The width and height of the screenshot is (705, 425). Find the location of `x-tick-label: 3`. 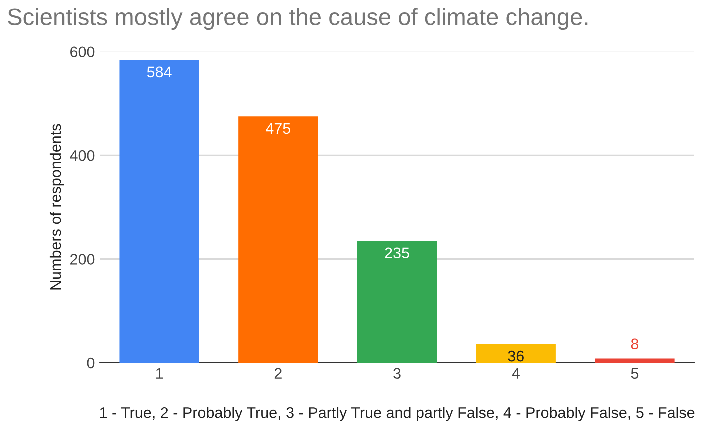

x-tick-label: 3 is located at coordinates (397, 374).